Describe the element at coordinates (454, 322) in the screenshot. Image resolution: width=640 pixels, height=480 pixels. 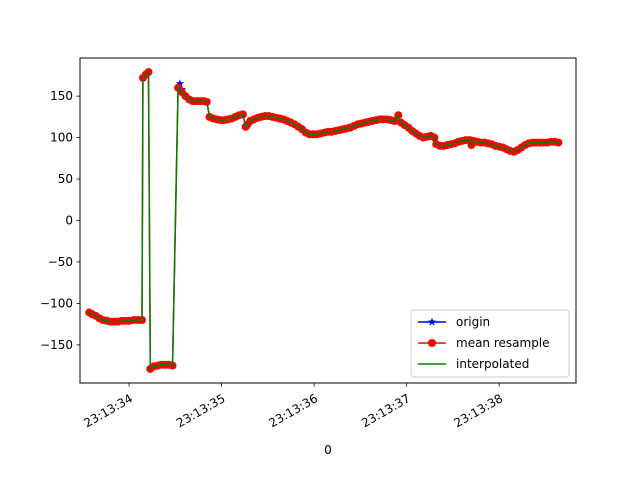
I see `legend-item: origin` at that location.